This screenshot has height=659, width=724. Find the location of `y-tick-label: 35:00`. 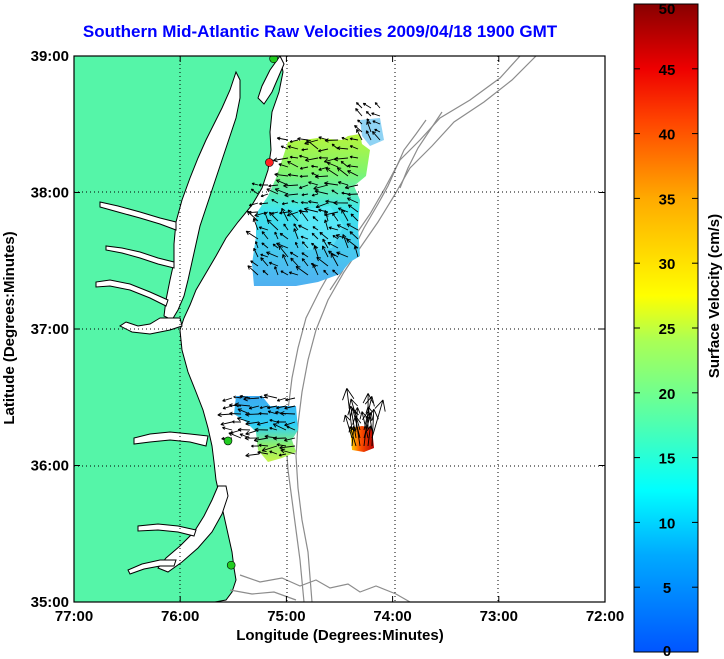

y-tick-label: 35:00 is located at coordinates (50, 602).